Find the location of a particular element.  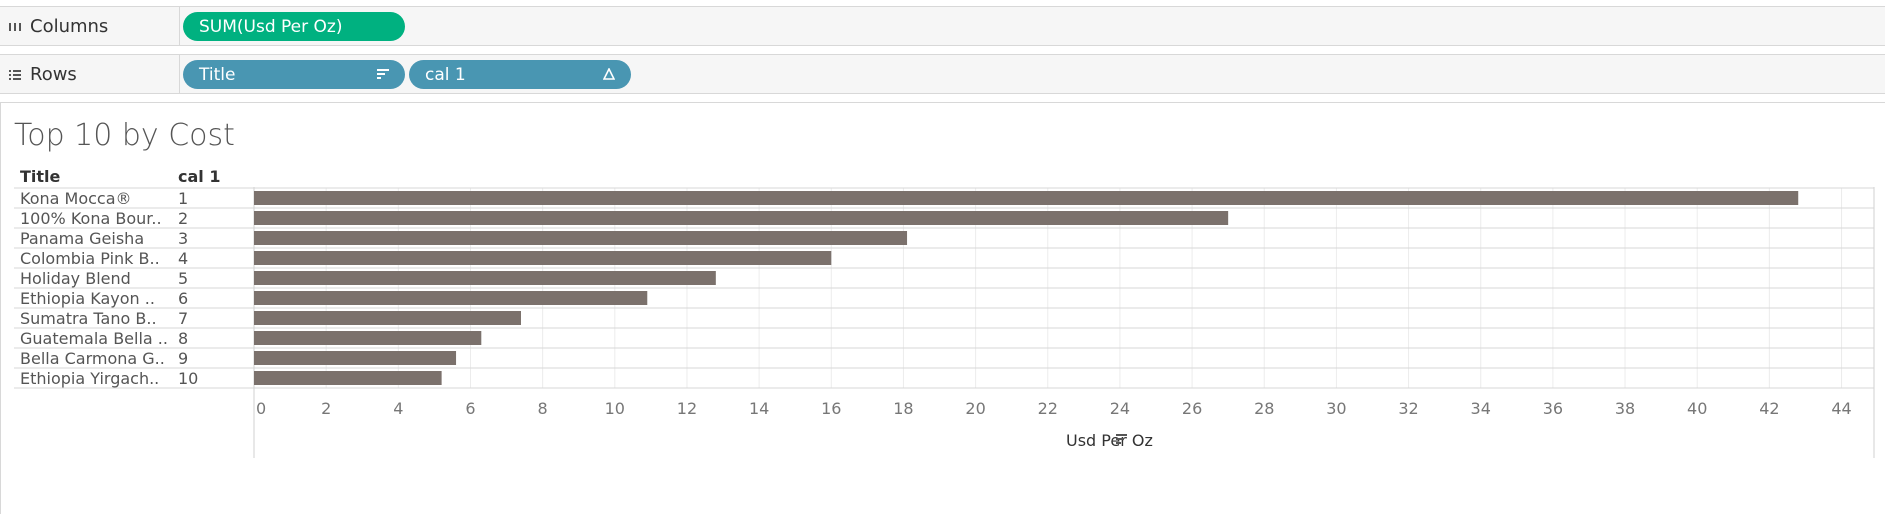

x-tick-label: 40 is located at coordinates (1697, 408).